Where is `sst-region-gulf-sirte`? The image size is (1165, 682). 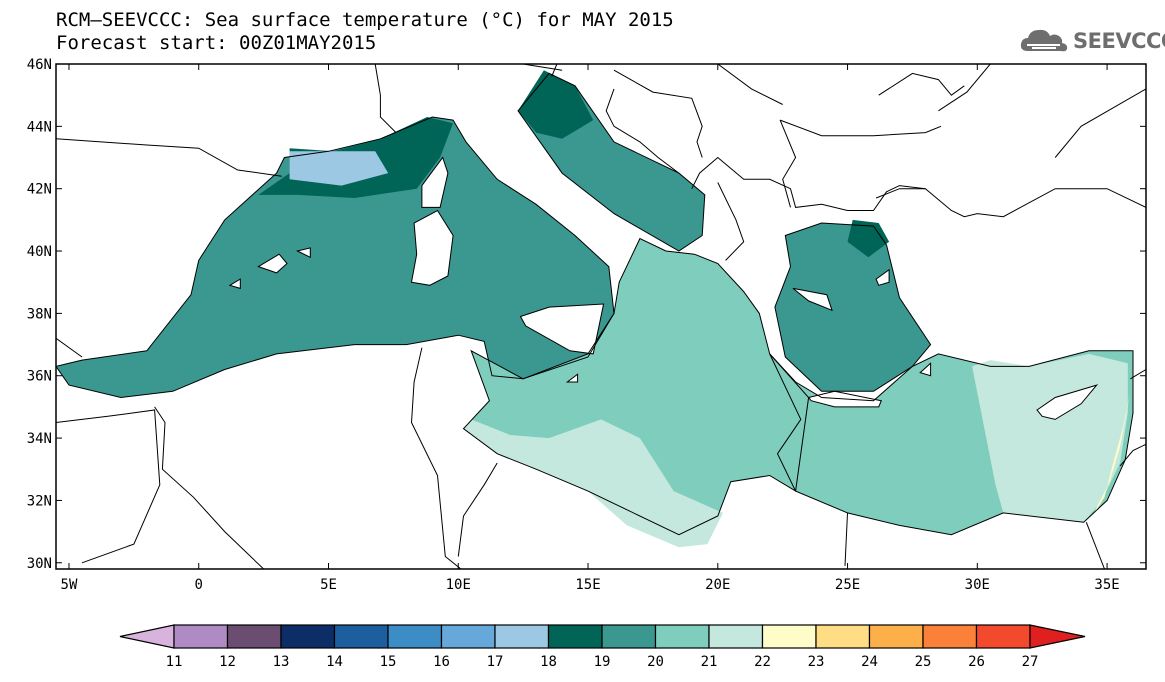
sst-region-gulf-sirte is located at coordinates (593, 483).